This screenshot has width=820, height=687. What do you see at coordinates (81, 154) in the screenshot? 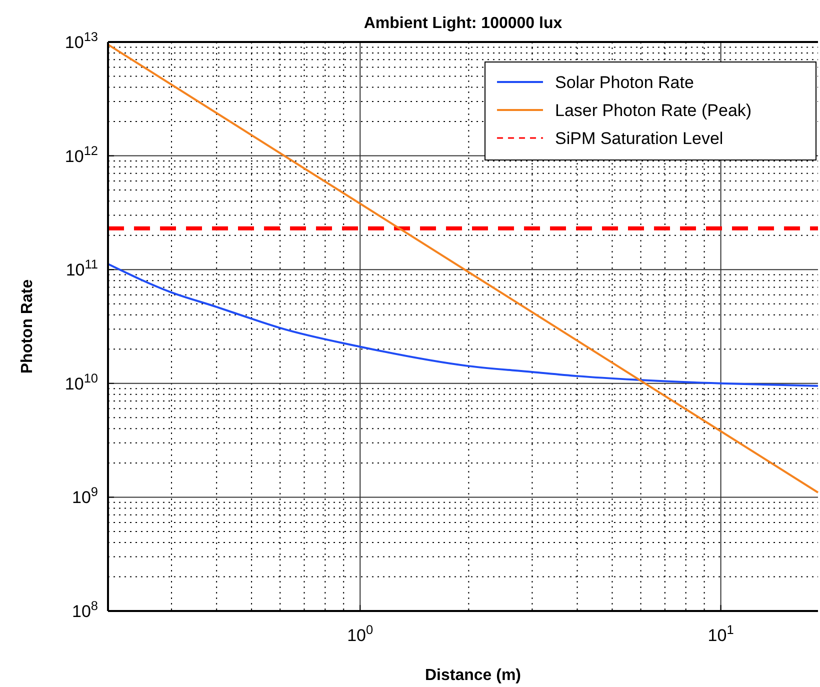
I see `y-tick-label: 10$^{12}$` at bounding box center [81, 154].